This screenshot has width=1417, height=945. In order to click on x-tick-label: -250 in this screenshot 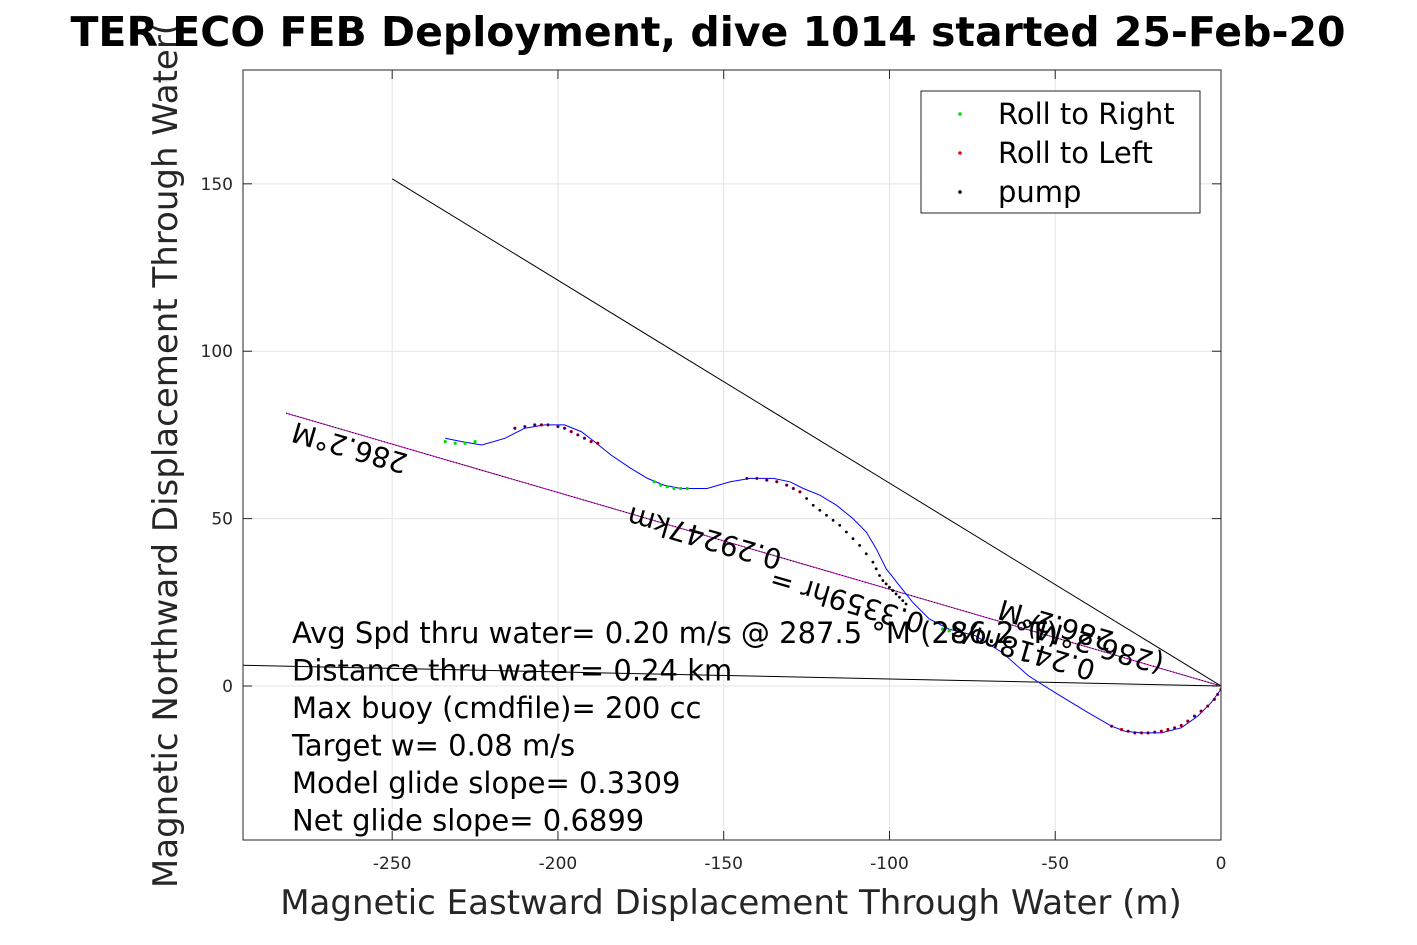, I will do `click(392, 864)`.